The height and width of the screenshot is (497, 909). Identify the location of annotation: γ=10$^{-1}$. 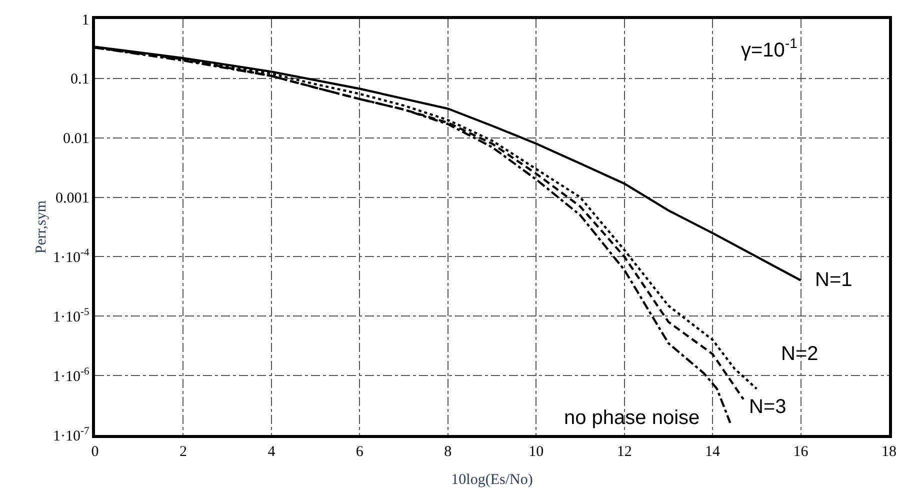
(769, 48).